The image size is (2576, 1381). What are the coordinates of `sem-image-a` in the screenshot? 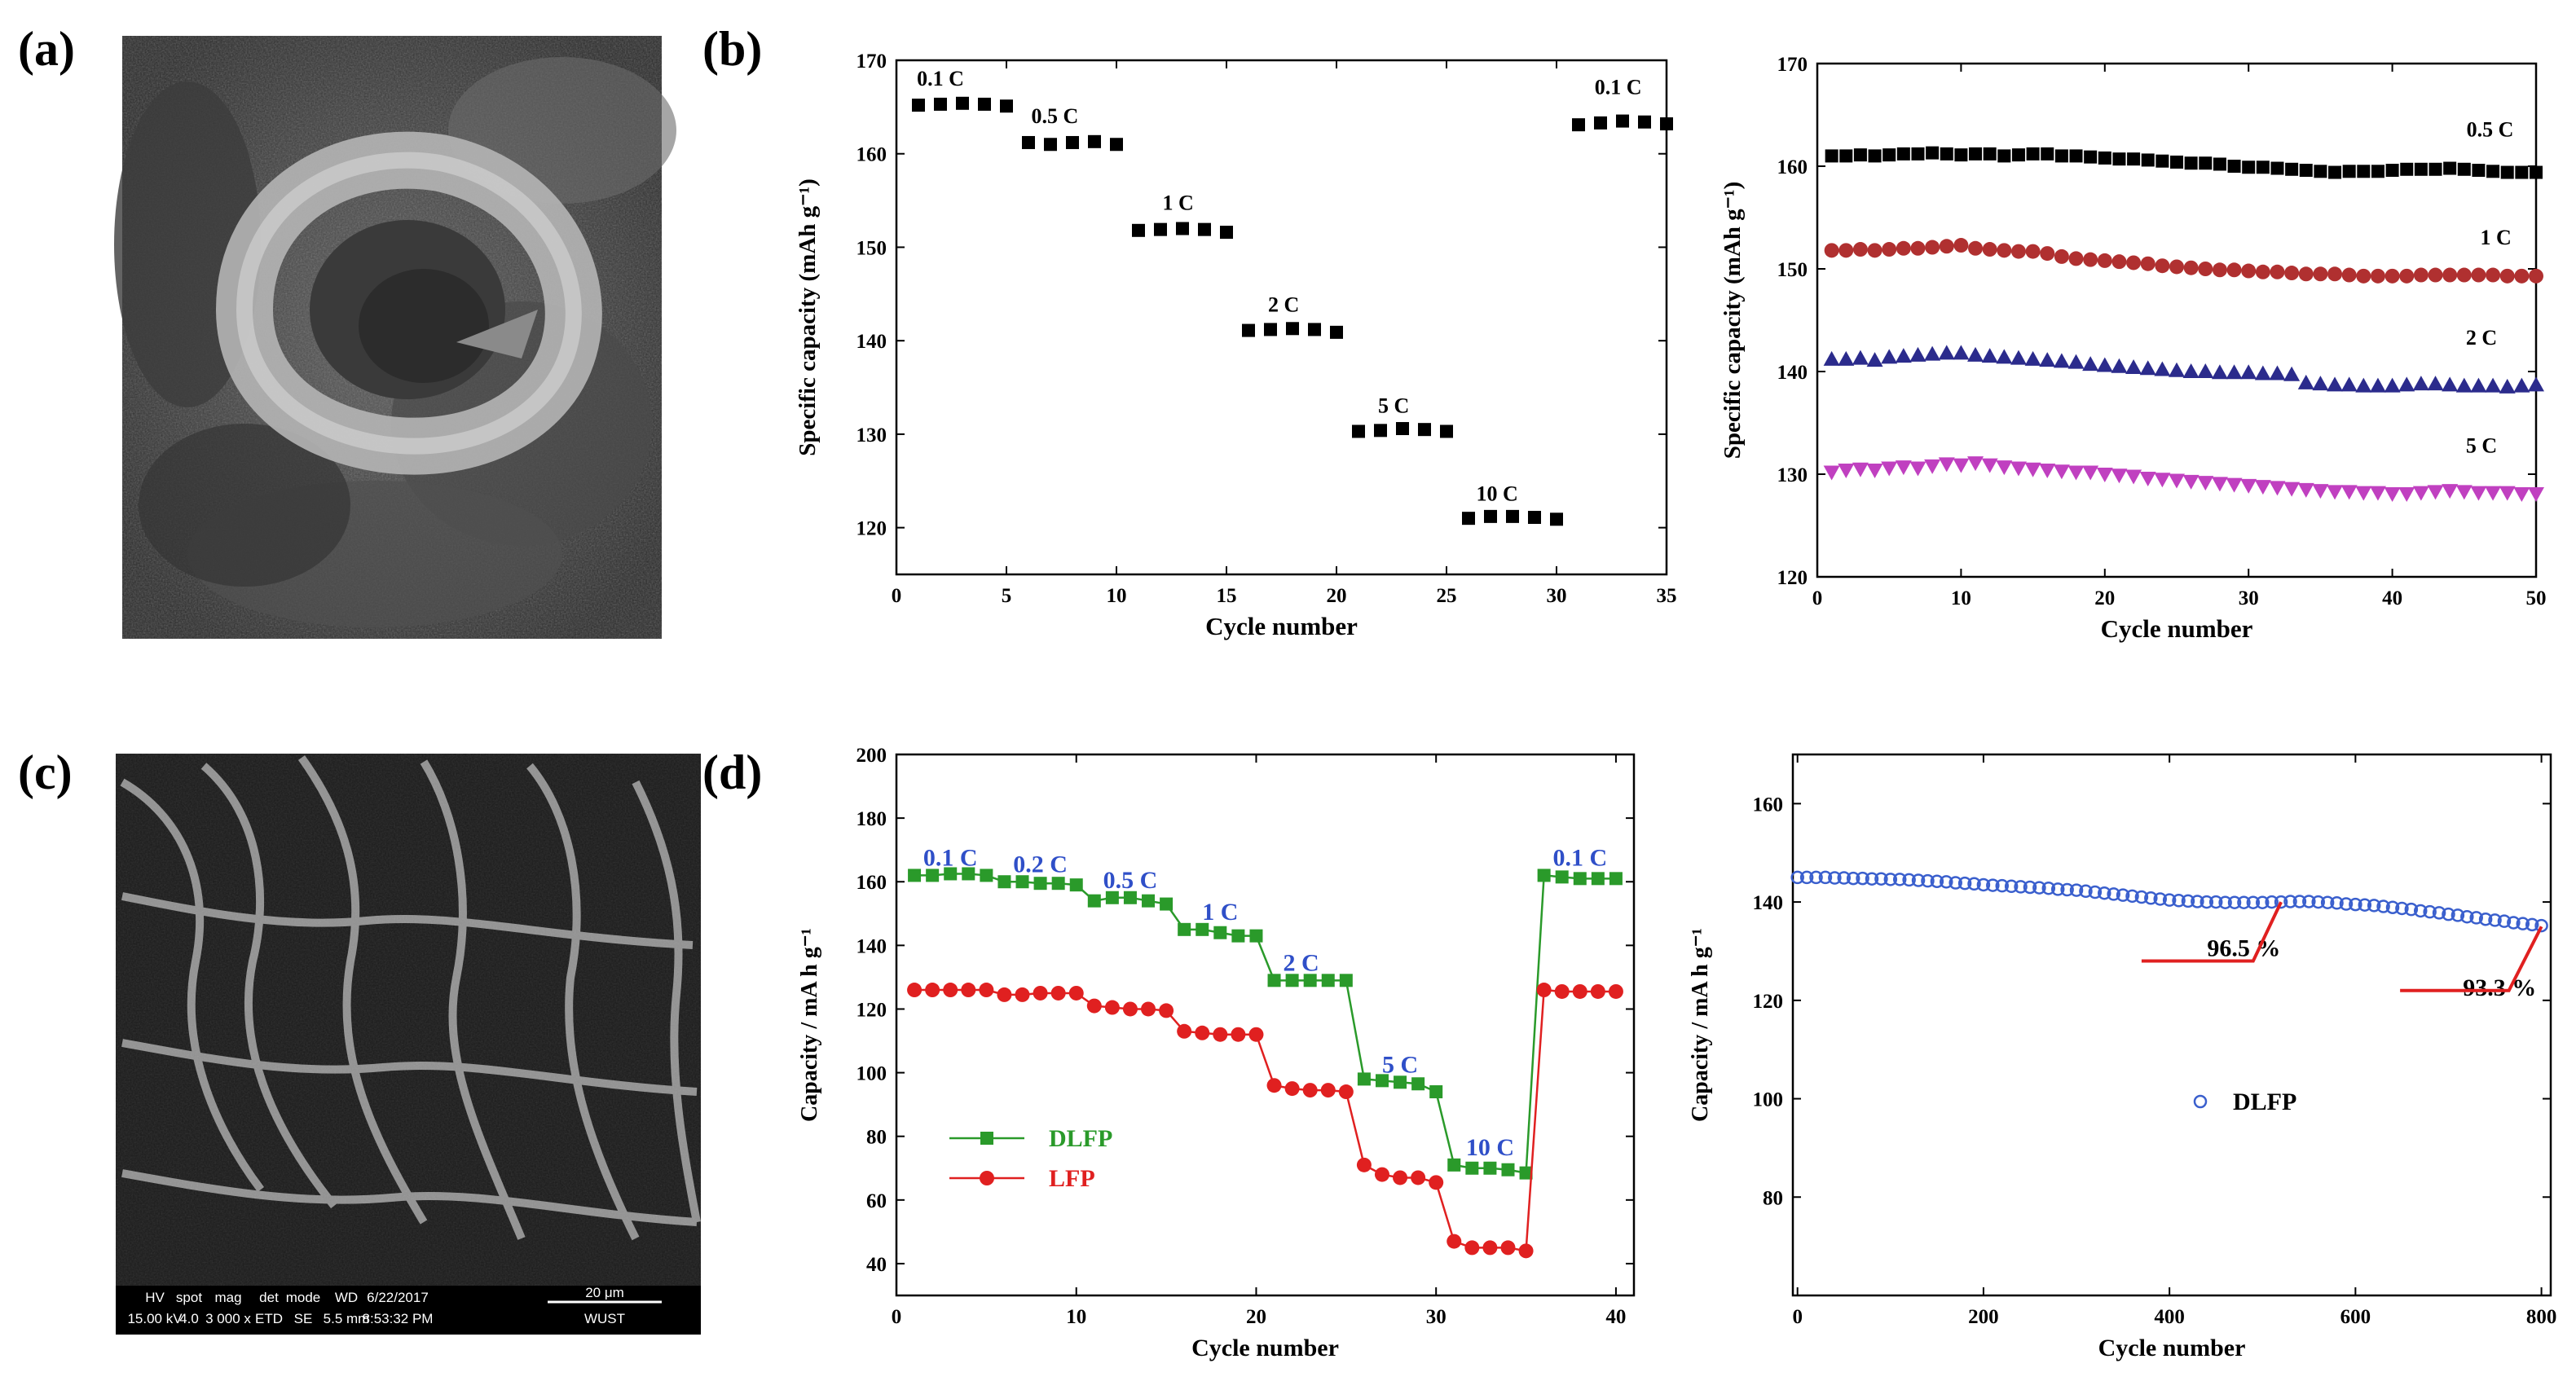 It's located at (395, 337).